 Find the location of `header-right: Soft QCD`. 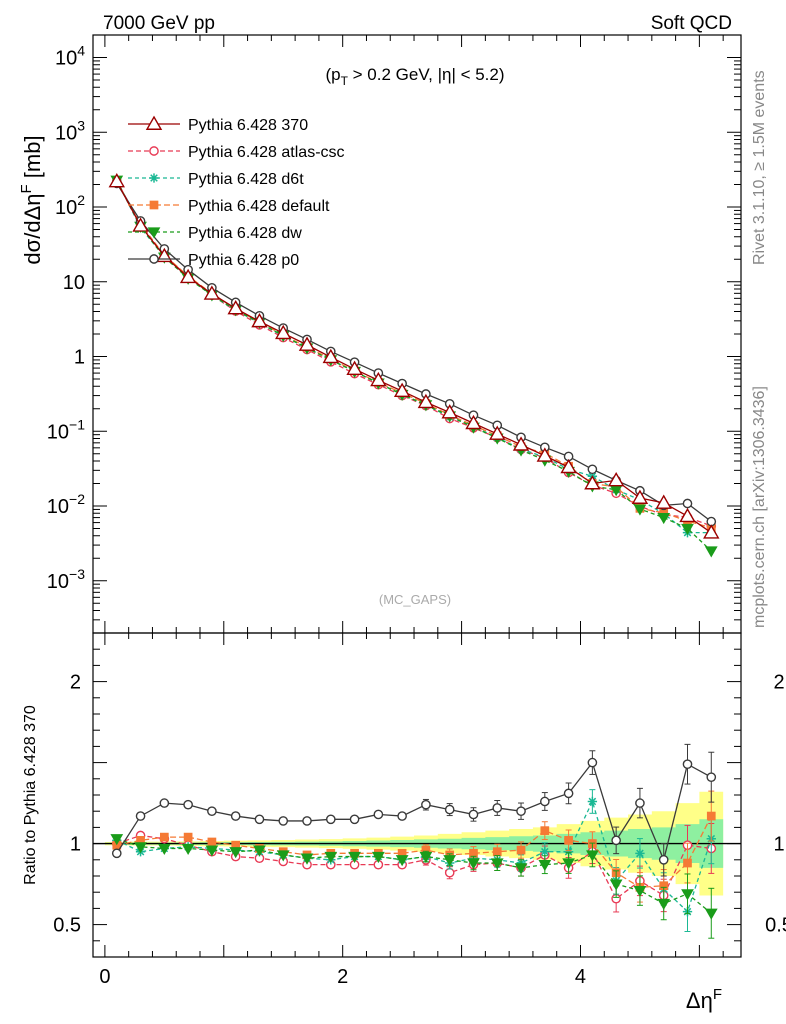

header-right: Soft QCD is located at coordinates (691, 23).